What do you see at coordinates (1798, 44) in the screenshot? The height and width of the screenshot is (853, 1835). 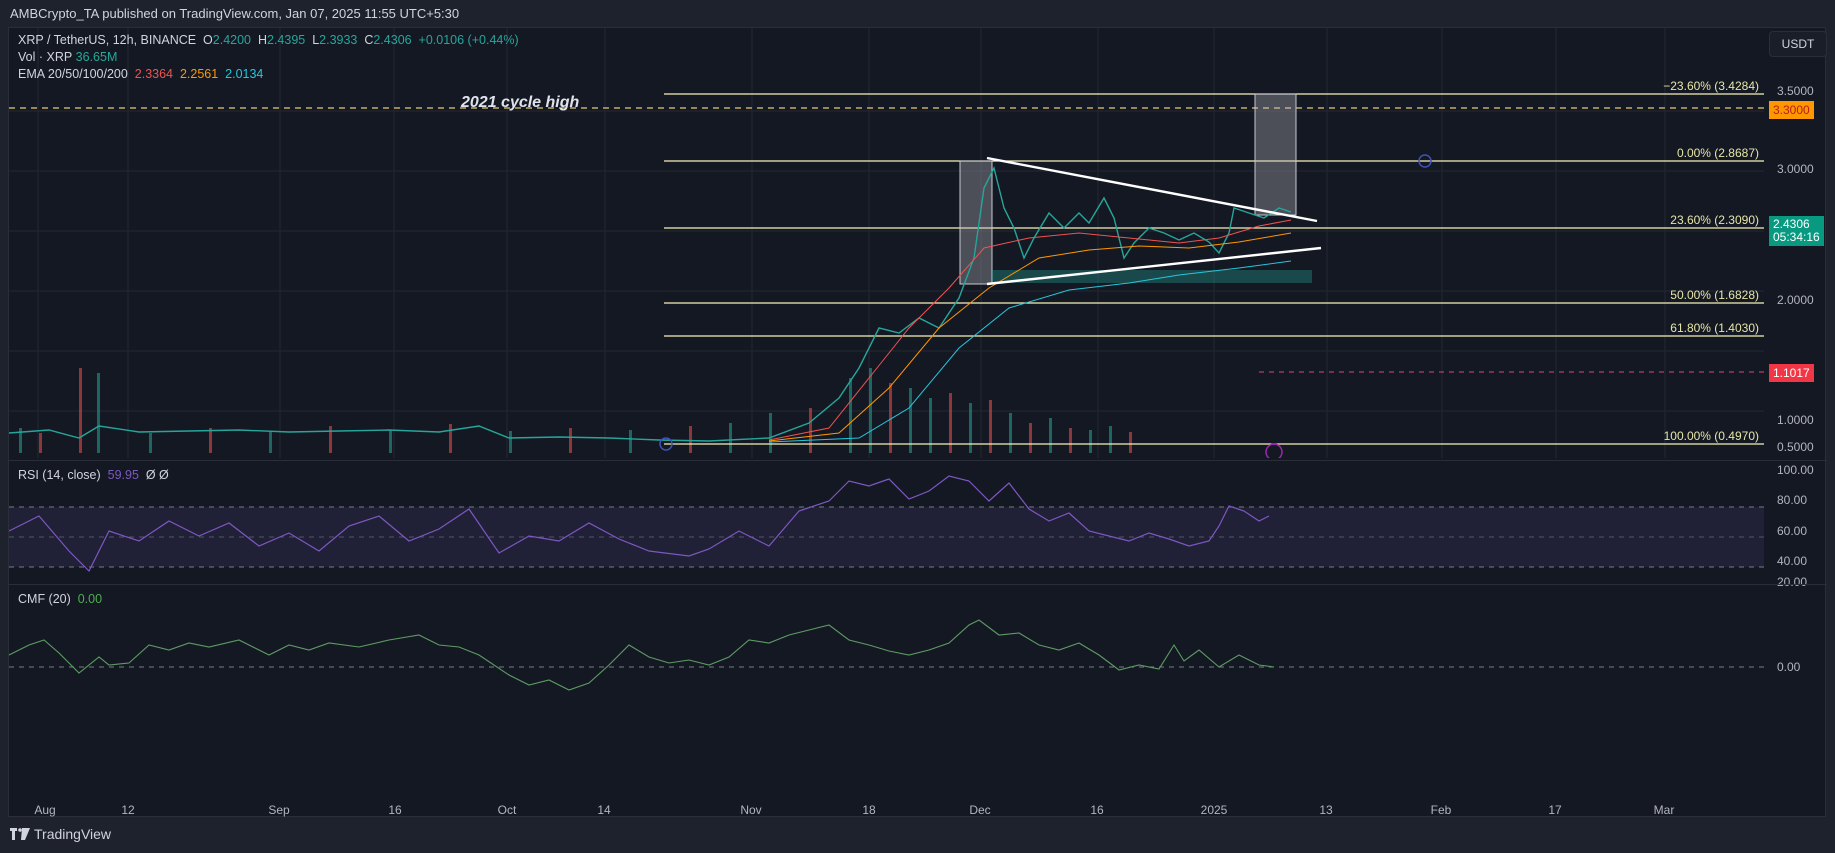 I see `currency-button: USDT` at bounding box center [1798, 44].